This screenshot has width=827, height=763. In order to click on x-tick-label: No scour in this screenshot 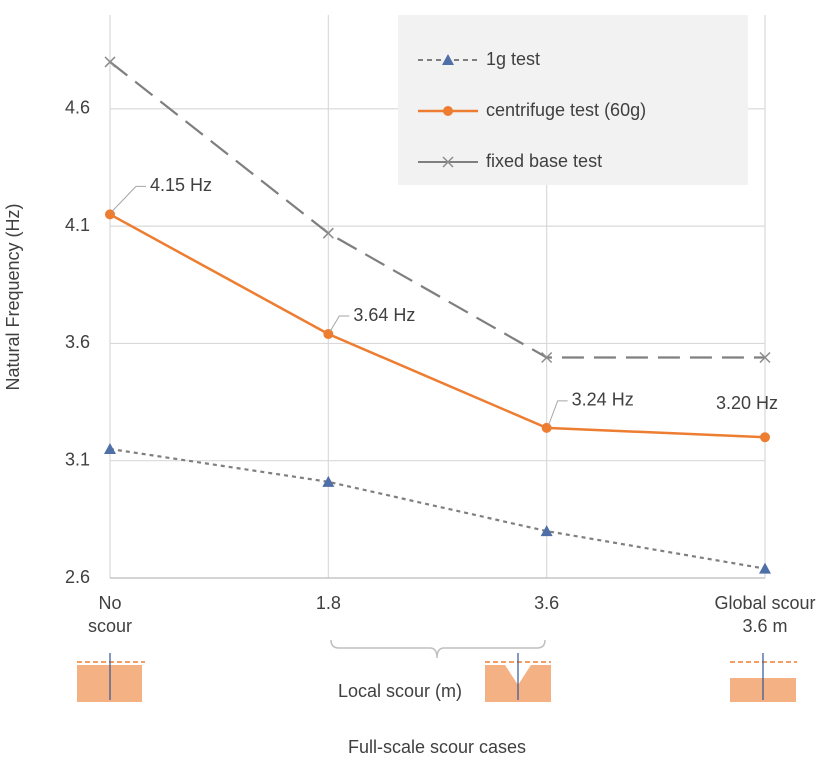, I will do `click(109, 614)`.